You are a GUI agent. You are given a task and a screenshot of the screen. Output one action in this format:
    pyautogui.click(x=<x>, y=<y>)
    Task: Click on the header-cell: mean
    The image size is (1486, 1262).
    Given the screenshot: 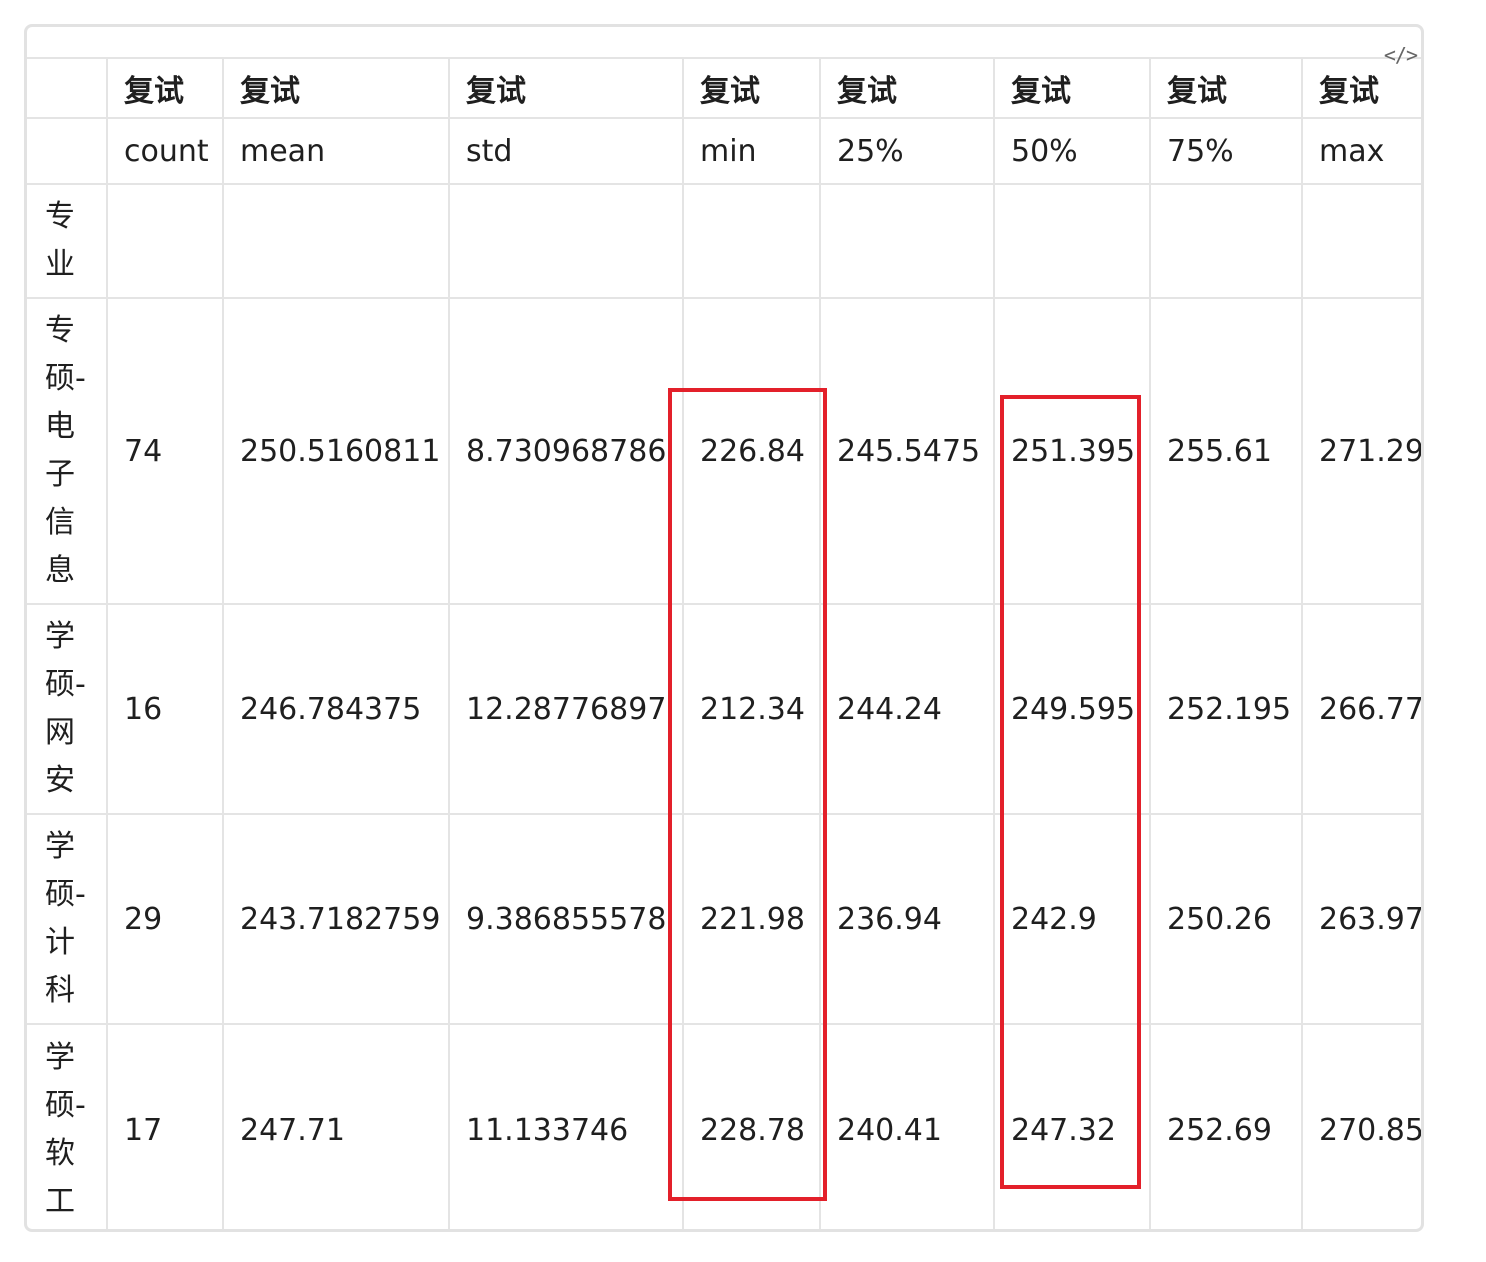 What is the action you would take?
    pyautogui.click(x=336, y=151)
    